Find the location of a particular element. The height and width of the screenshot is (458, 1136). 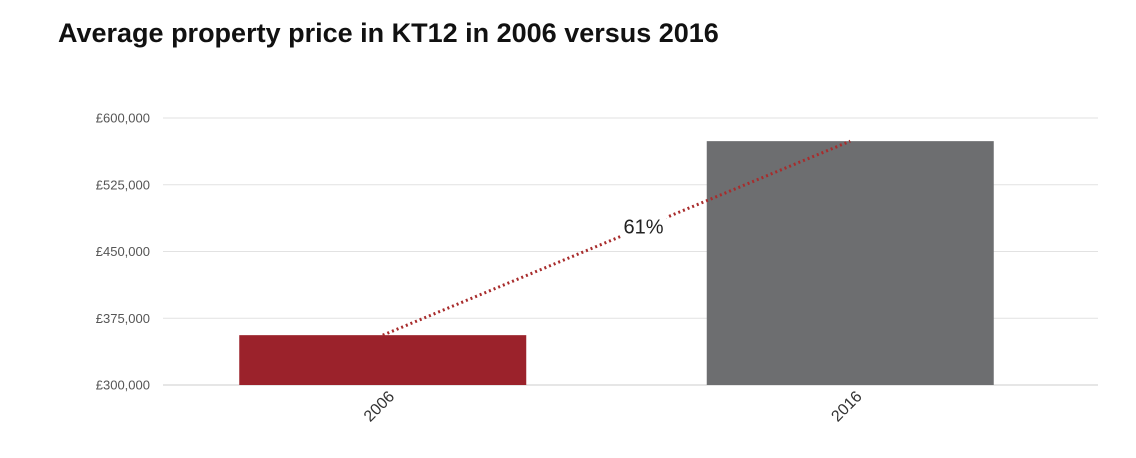

y-axis-ticks: £300,000 £375,000 £450,000 £525,000 £600,000 is located at coordinates (123, 252).